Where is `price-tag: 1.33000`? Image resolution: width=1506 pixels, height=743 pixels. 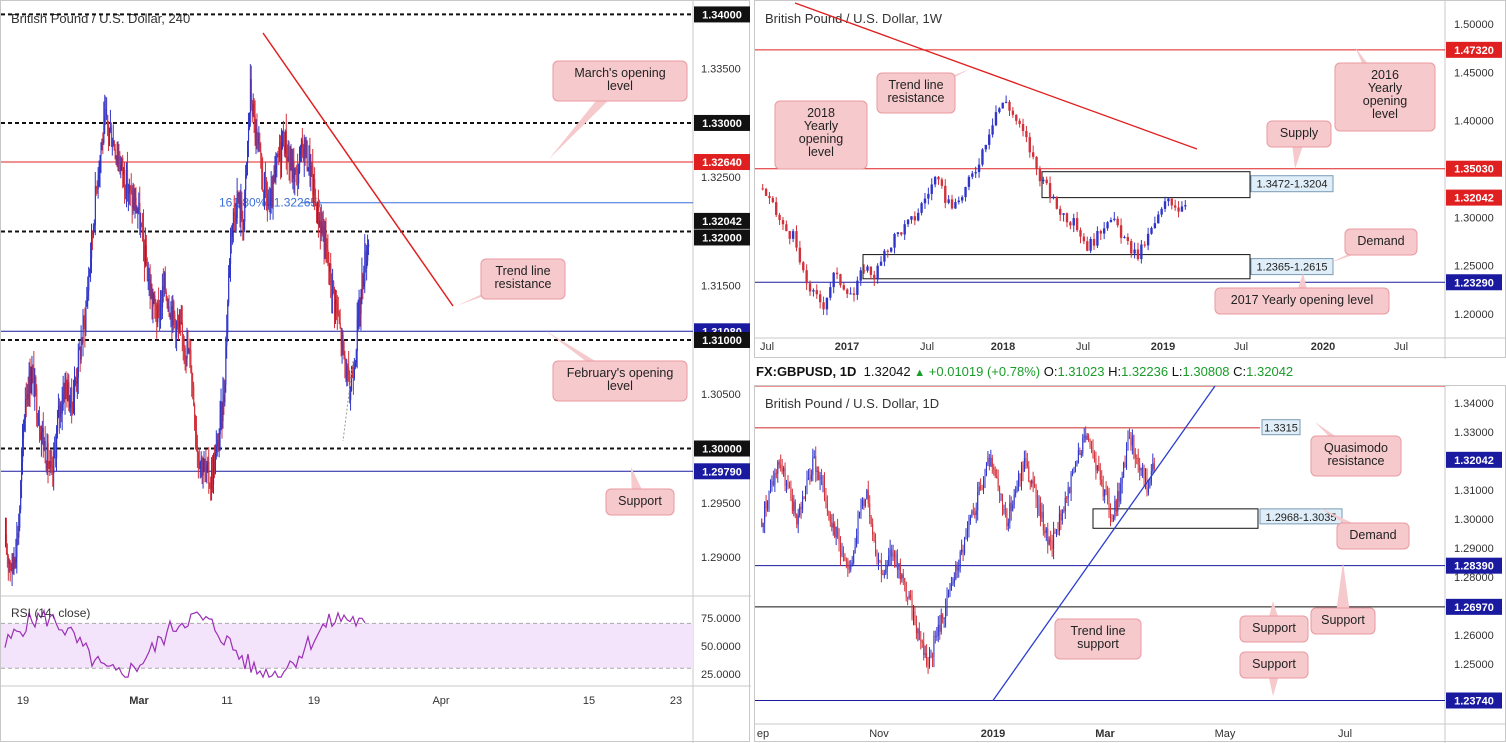 price-tag: 1.33000 is located at coordinates (722, 124).